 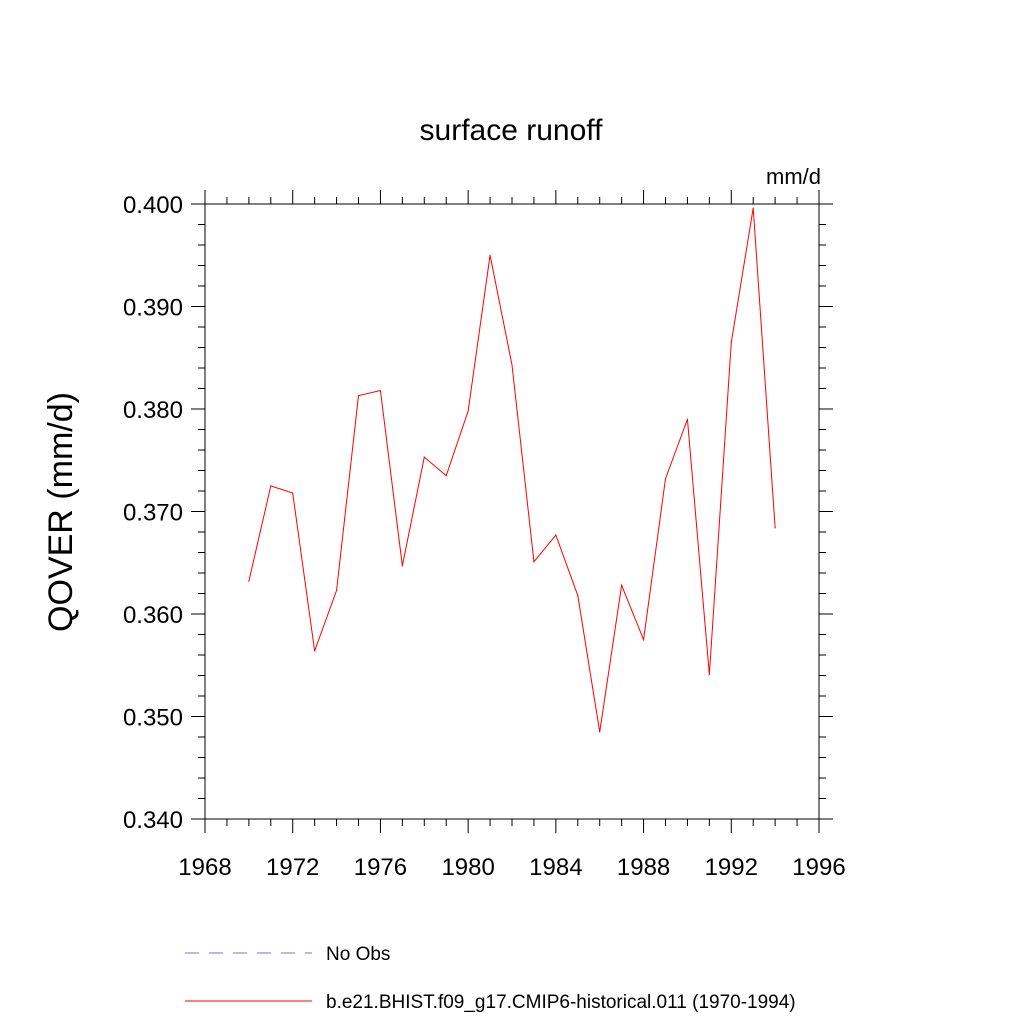 I want to click on chart-title: surface runoff, so click(x=512, y=130).